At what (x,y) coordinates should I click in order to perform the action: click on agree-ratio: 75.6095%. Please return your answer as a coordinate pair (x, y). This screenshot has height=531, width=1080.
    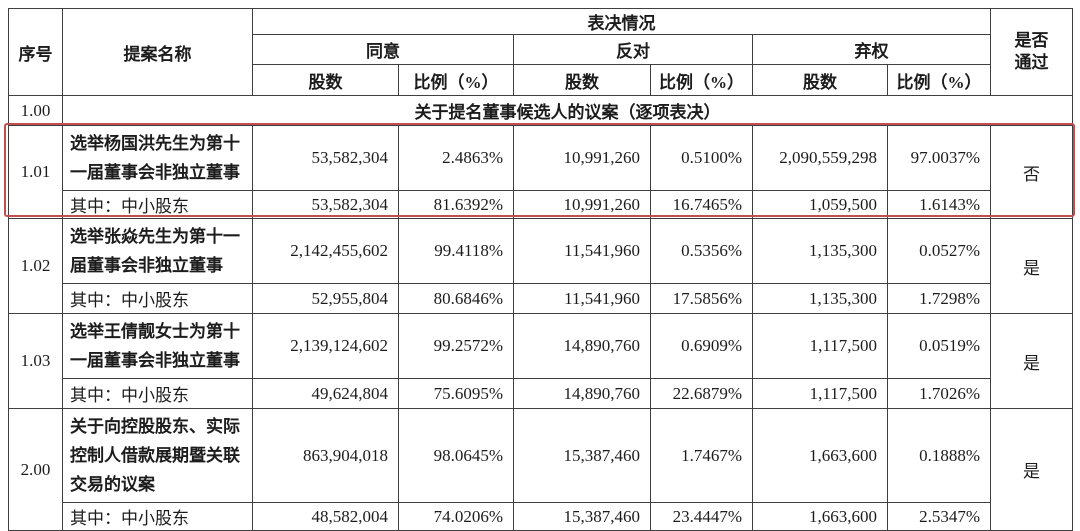
    Looking at the image, I should click on (456, 393).